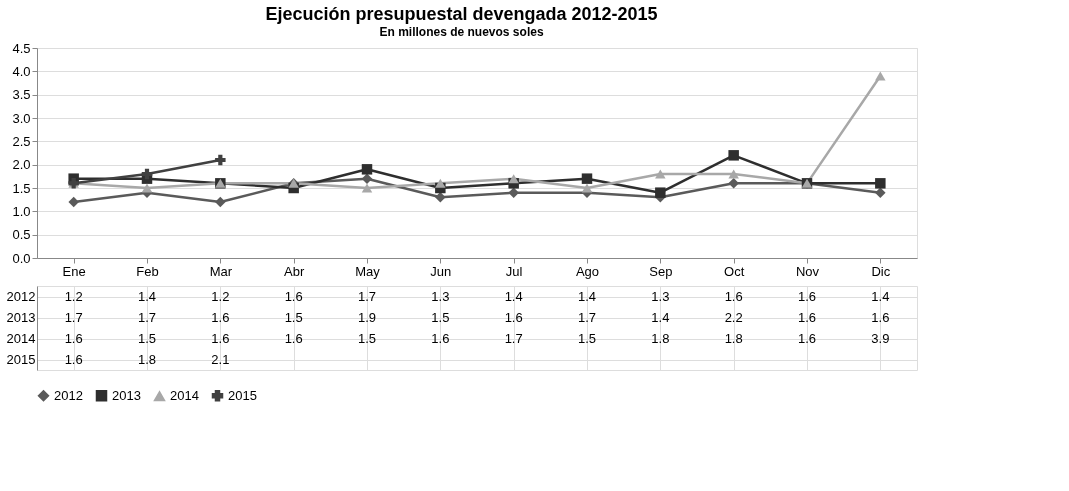 This screenshot has height=491, width=1069. I want to click on y-tick-label: 0.0, so click(21, 258).